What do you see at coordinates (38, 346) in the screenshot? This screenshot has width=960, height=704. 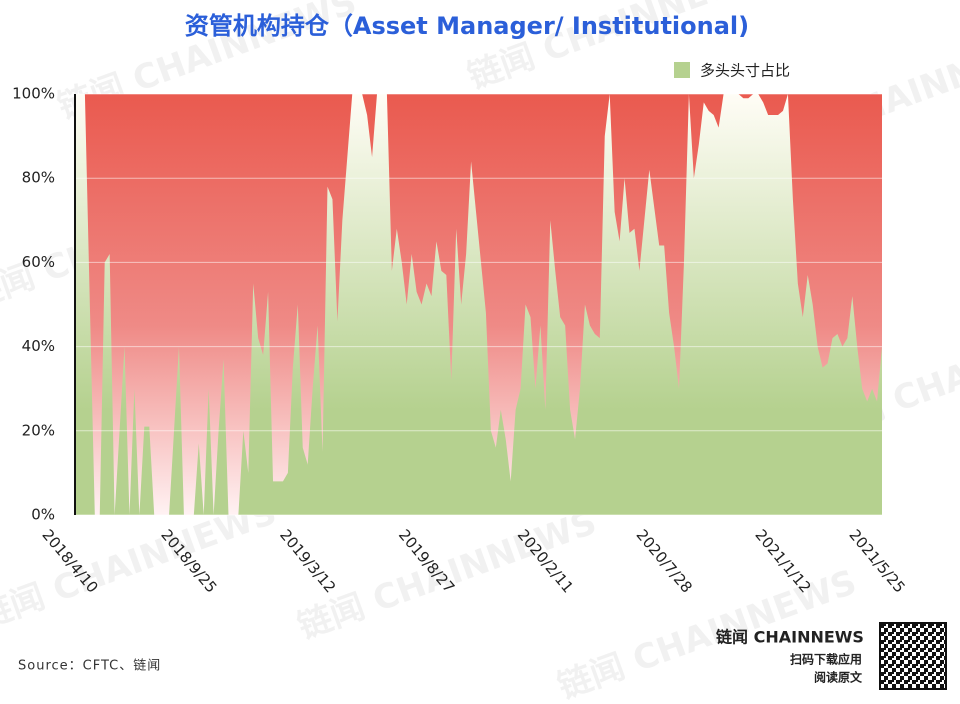 I see `y-tick-label: 40%` at bounding box center [38, 346].